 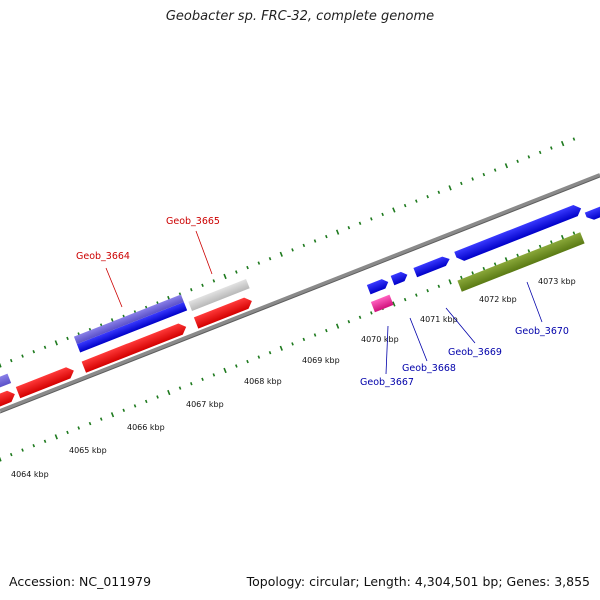 I want to click on accession-text: Accession: NC_011979, so click(x=80, y=581).